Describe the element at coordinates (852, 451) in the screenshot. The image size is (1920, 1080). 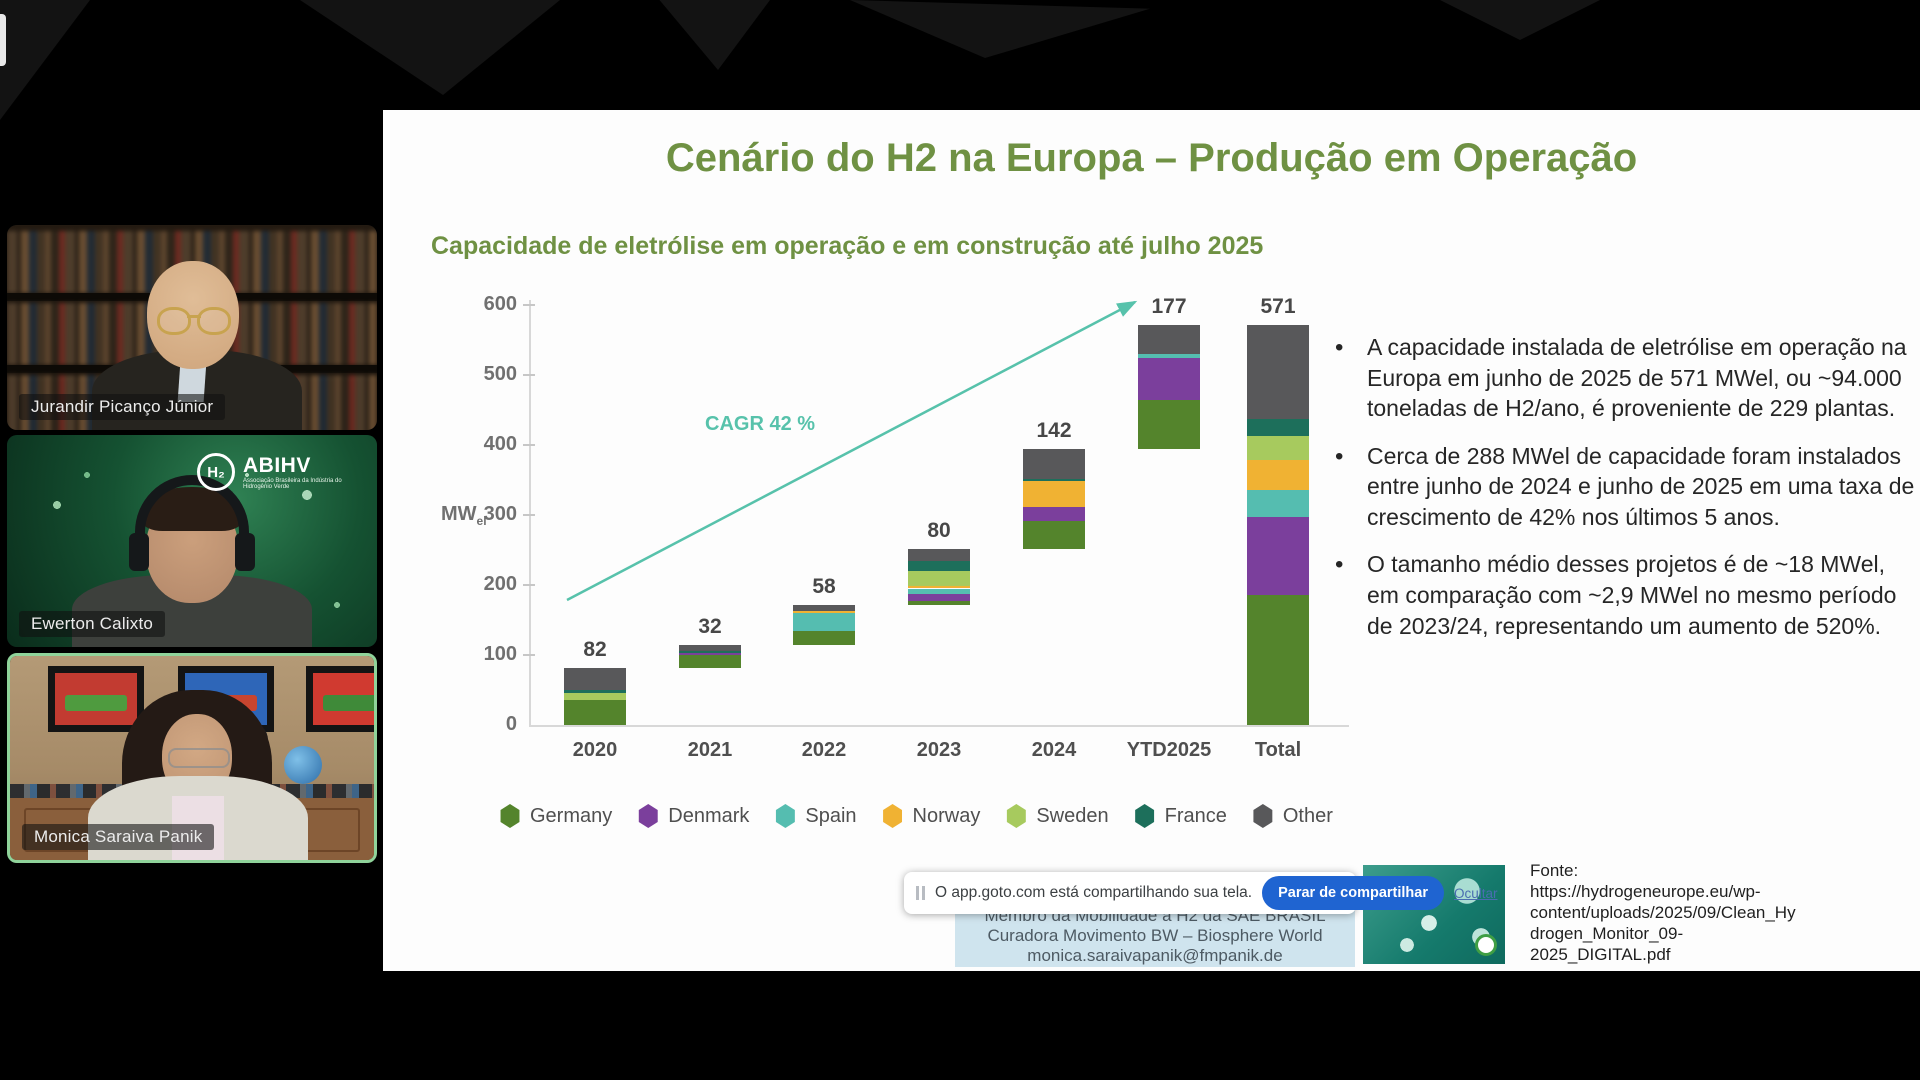
I see `cagr-trend-arrow` at that location.